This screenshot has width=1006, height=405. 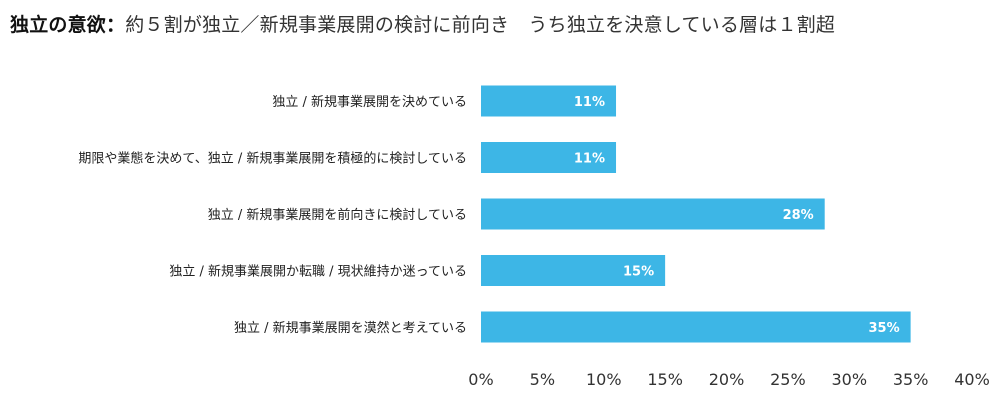 I want to click on chart-title-rest: 約５割が独立／新規事業展開の検討に前向き うち独立を決意している層は１割超, so click(x=480, y=25).